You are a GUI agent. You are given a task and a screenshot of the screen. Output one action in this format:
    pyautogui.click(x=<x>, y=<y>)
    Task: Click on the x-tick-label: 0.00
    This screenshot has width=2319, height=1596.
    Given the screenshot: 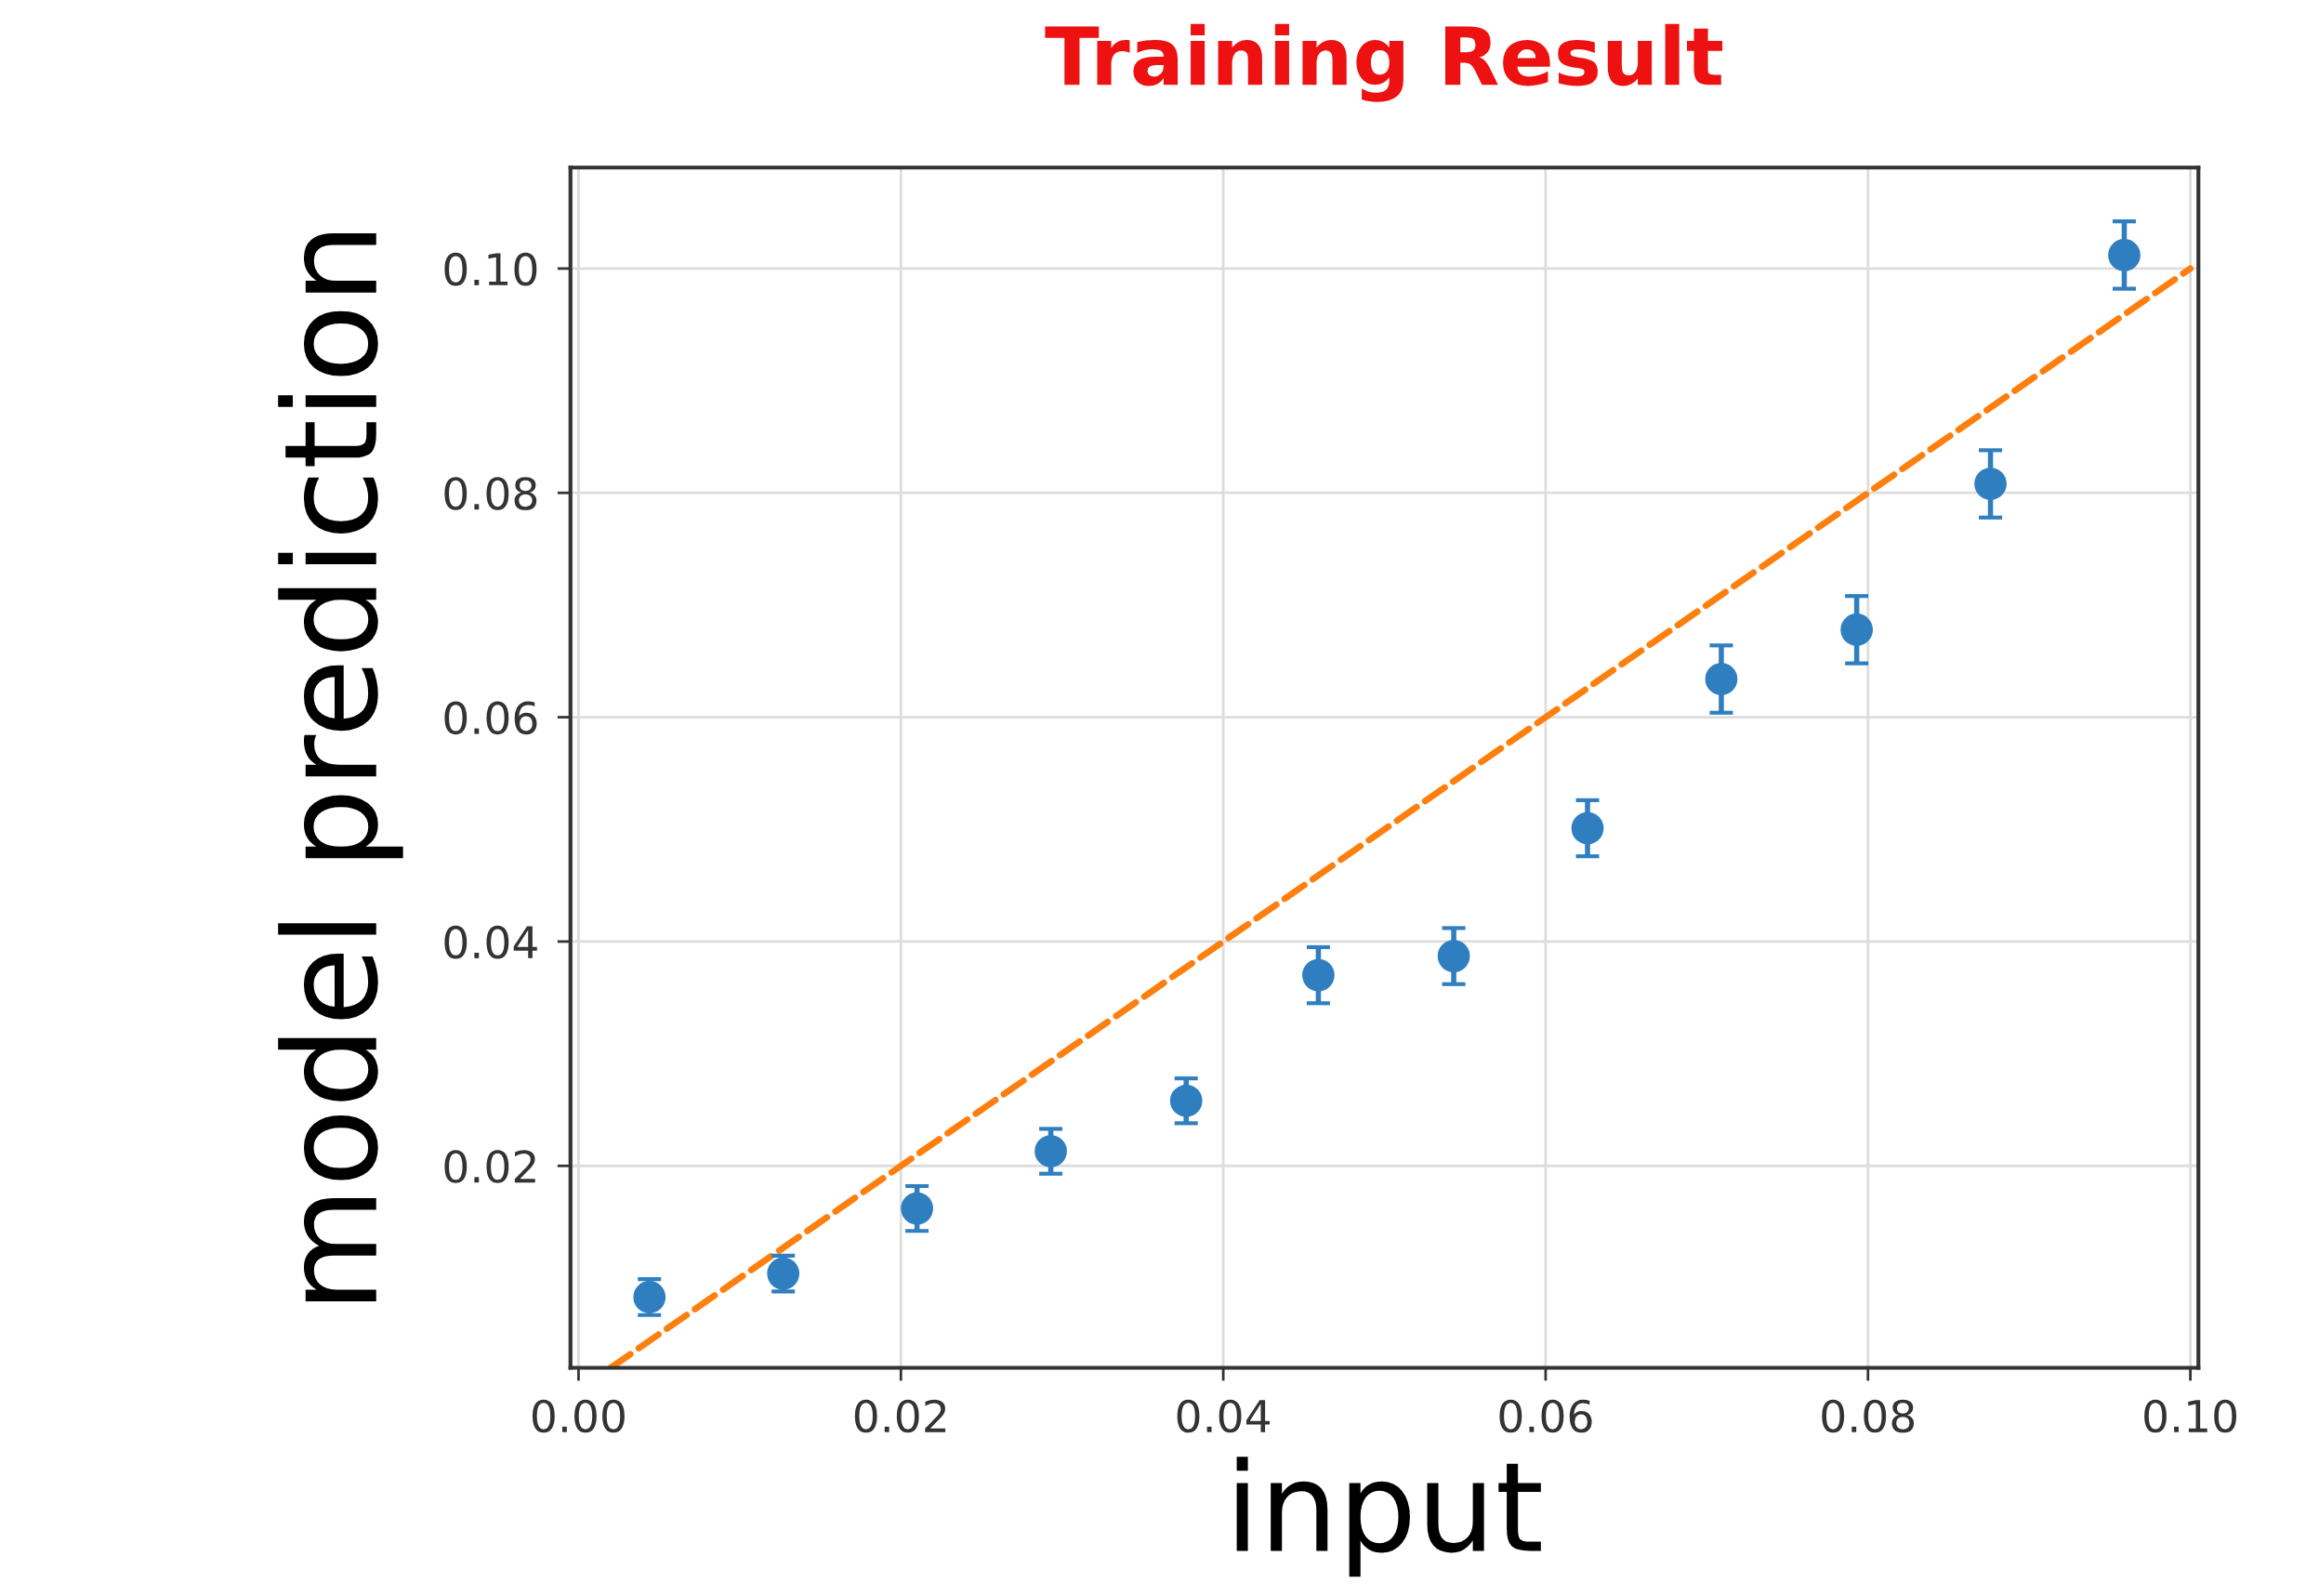 What is the action you would take?
    pyautogui.click(x=578, y=1416)
    